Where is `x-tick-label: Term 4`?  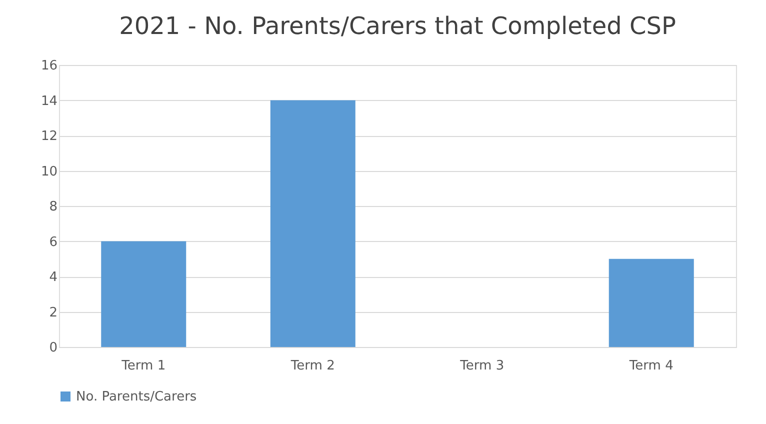 x-tick-label: Term 4 is located at coordinates (651, 366).